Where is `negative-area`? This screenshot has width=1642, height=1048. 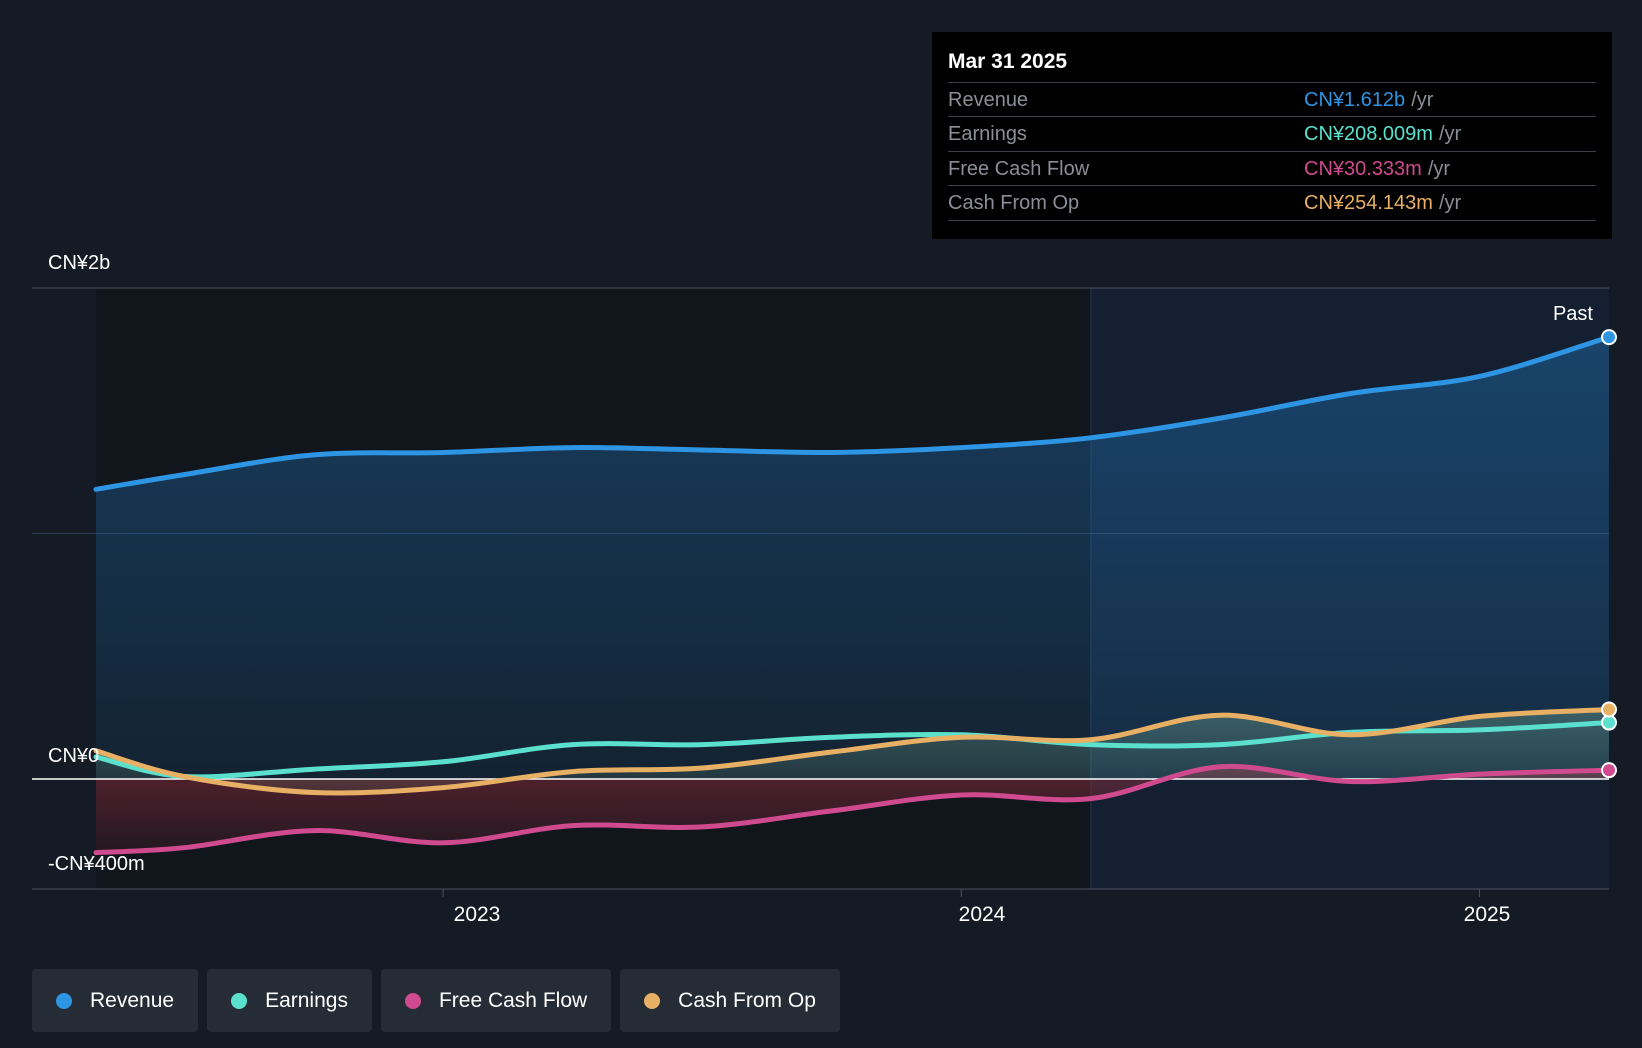 negative-area is located at coordinates (852, 809).